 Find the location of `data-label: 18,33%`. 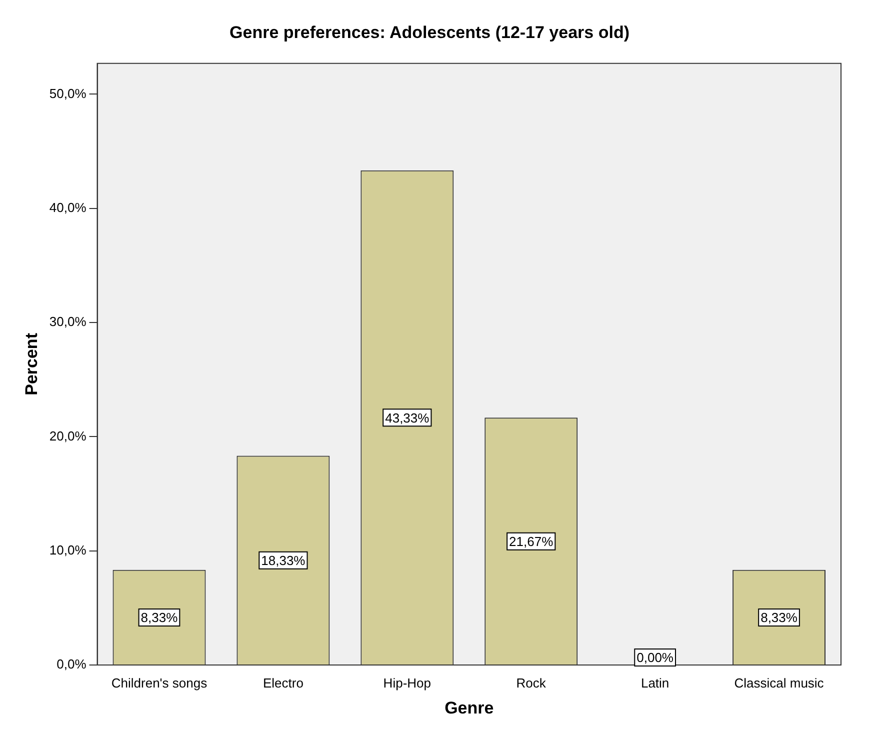

data-label: 18,33% is located at coordinates (283, 560).